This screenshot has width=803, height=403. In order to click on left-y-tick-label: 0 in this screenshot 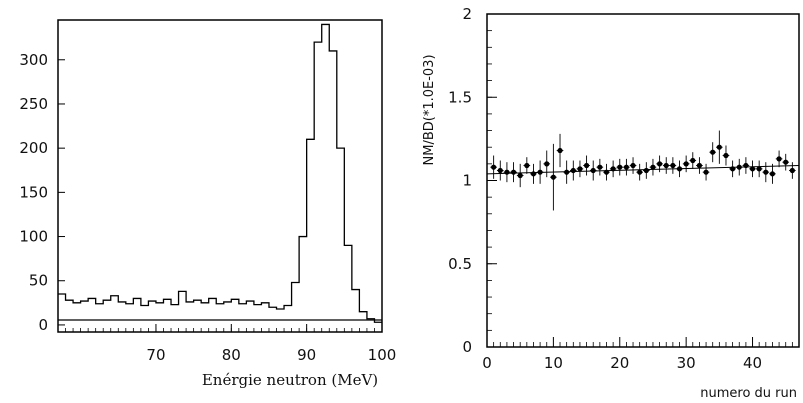, I will do `click(43, 325)`.